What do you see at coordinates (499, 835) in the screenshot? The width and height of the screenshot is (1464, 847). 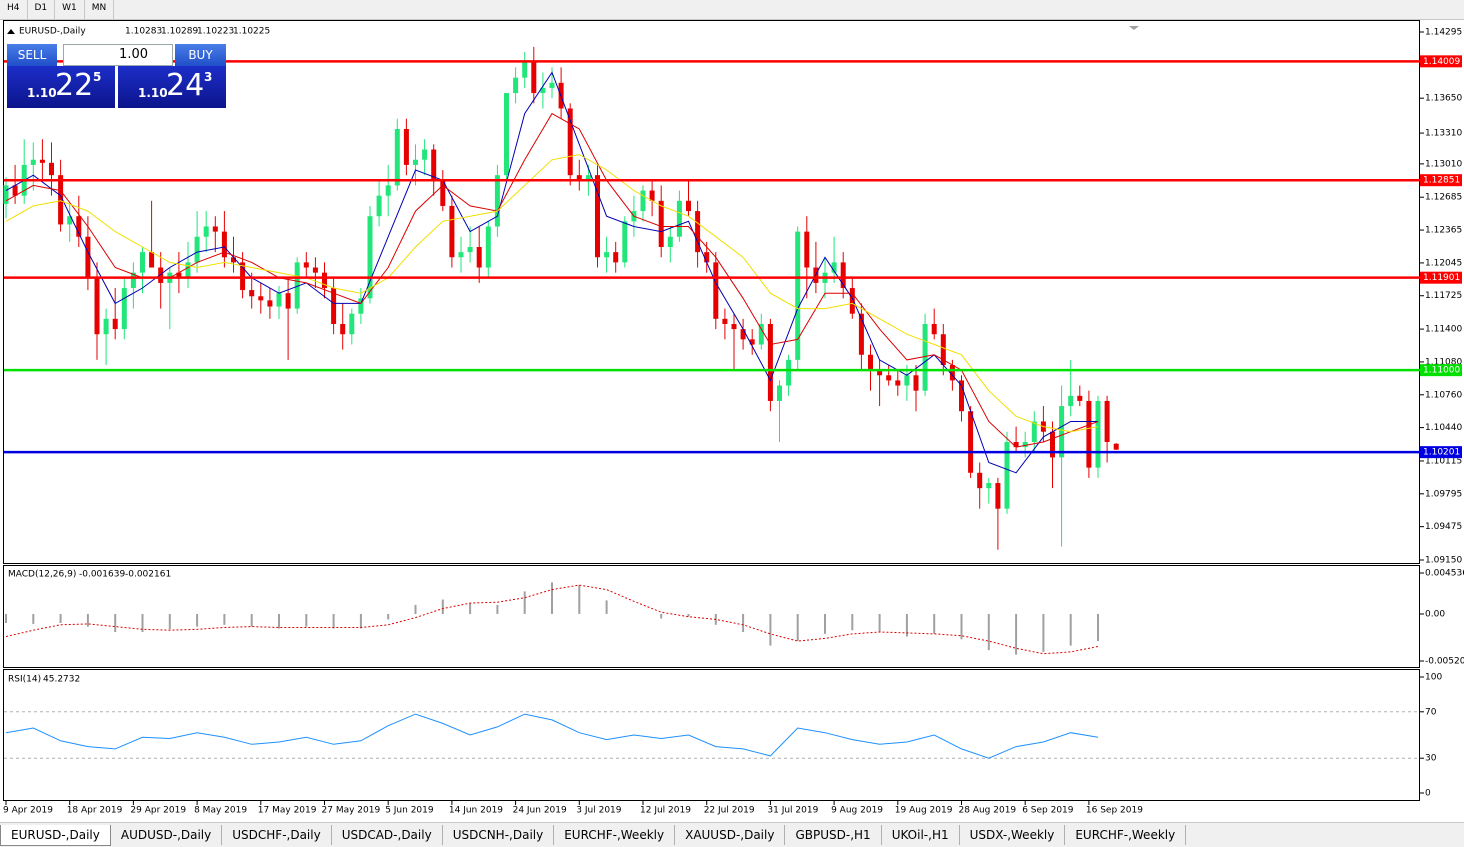 I see `symbol-tab: USDCNH-,Daily` at bounding box center [499, 835].